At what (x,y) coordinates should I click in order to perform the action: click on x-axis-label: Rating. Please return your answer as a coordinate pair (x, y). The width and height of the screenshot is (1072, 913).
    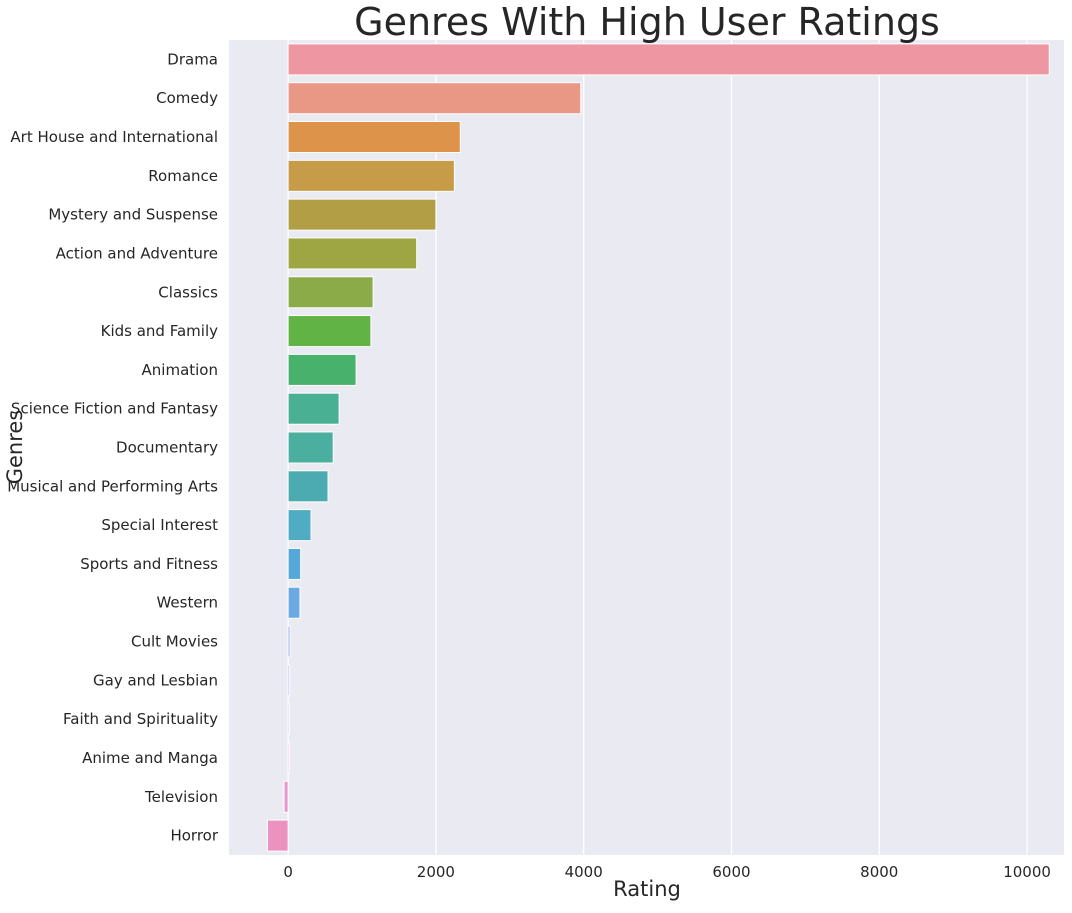
    Looking at the image, I should click on (647, 889).